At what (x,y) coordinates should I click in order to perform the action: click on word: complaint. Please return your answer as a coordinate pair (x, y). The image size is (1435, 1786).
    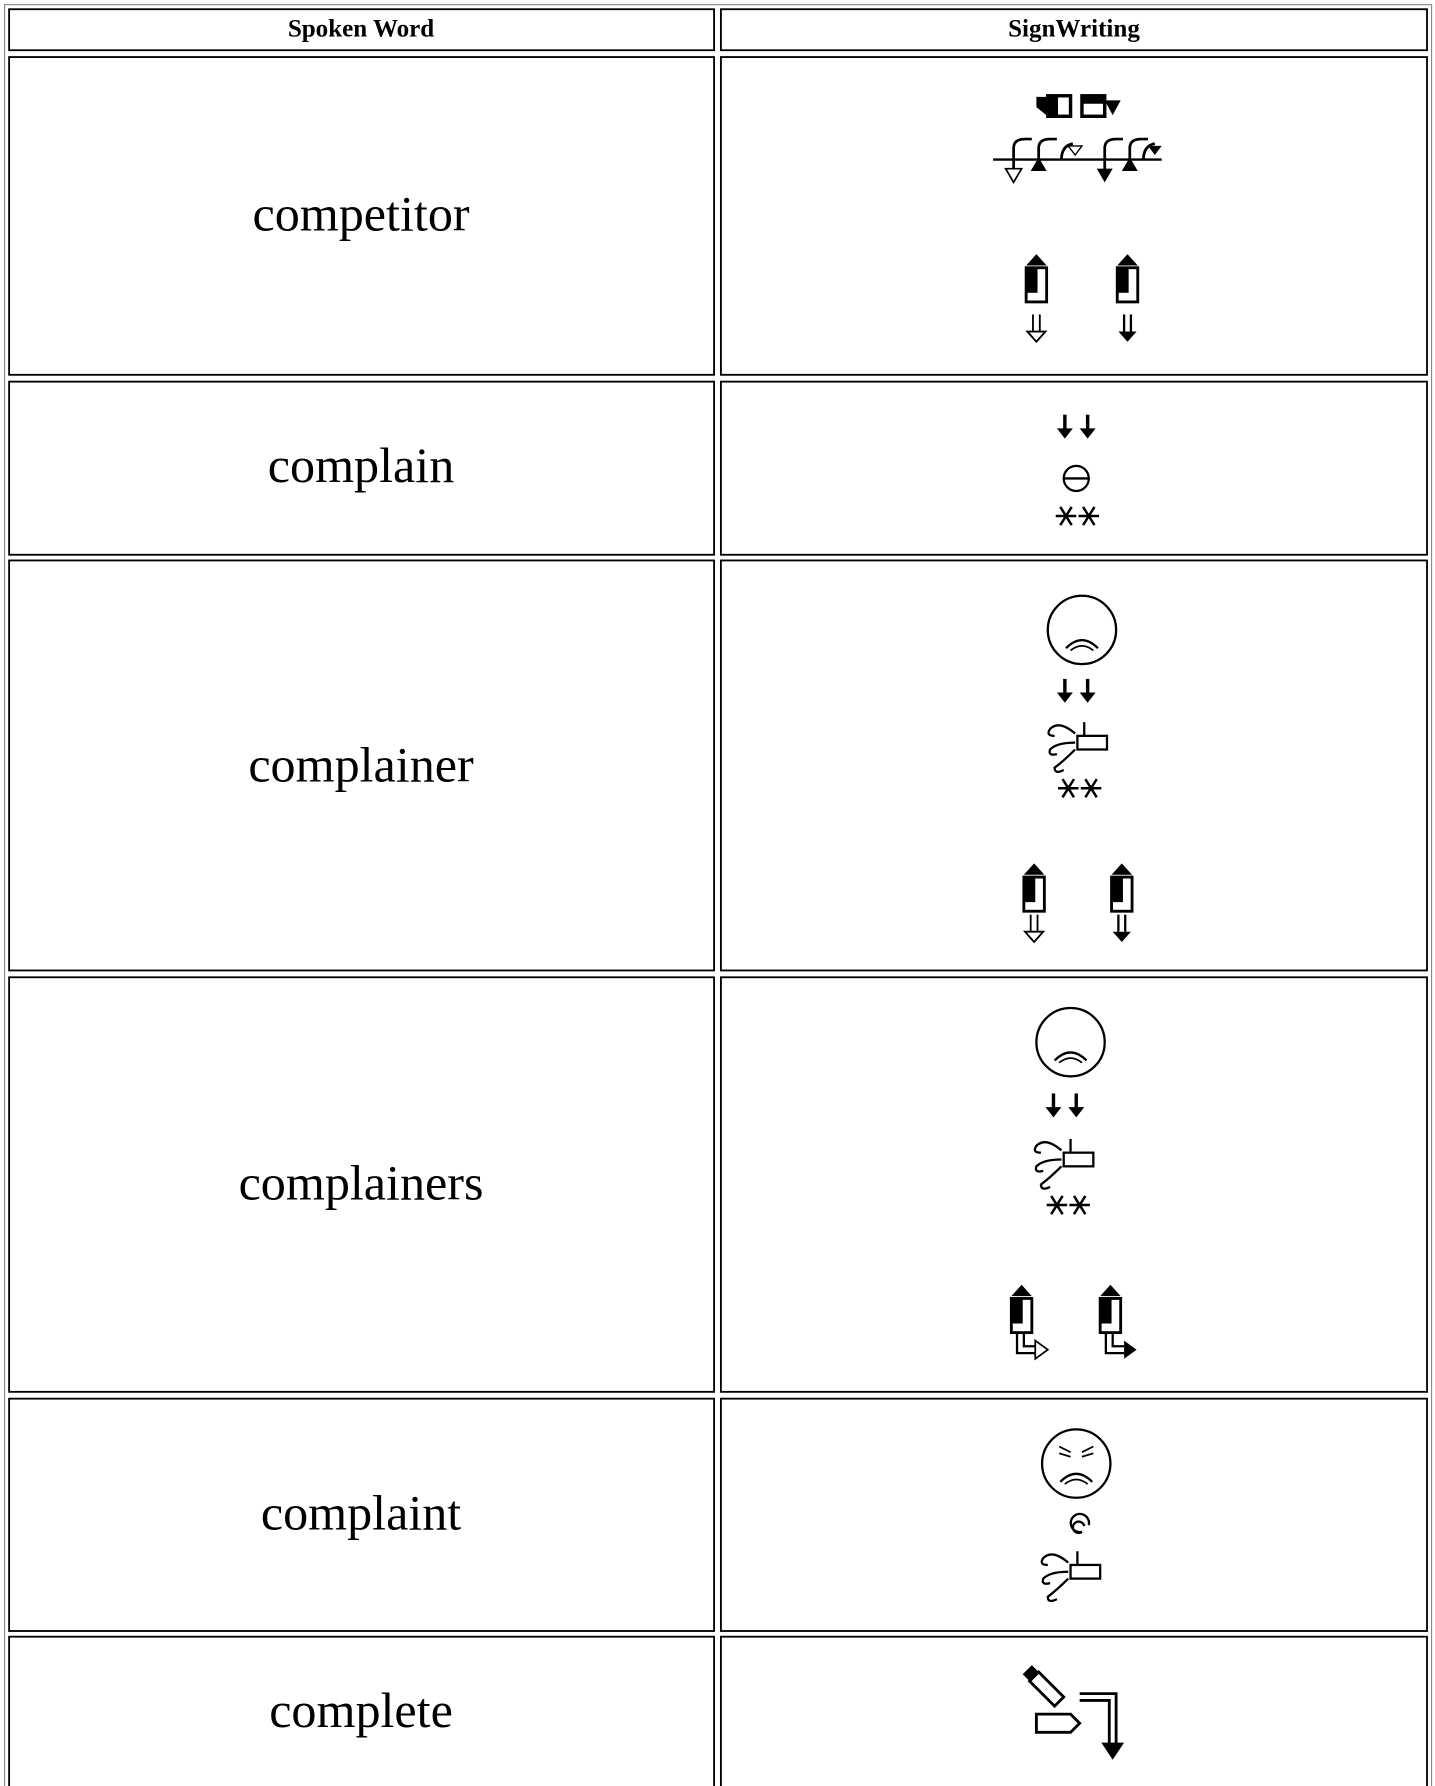
    Looking at the image, I should click on (361, 1513).